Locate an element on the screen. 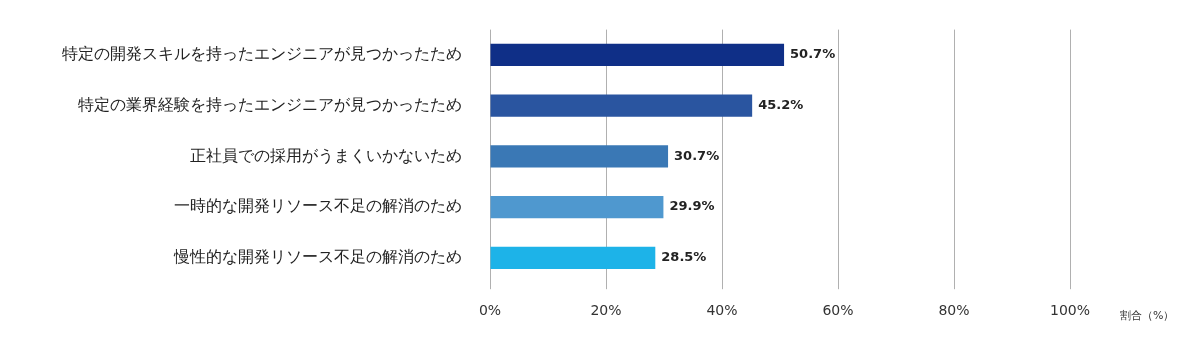 This screenshot has height=338, width=1200. y-tick-label: 特定の業界経験を持ったエンジニアが見つかったため is located at coordinates (270, 104).